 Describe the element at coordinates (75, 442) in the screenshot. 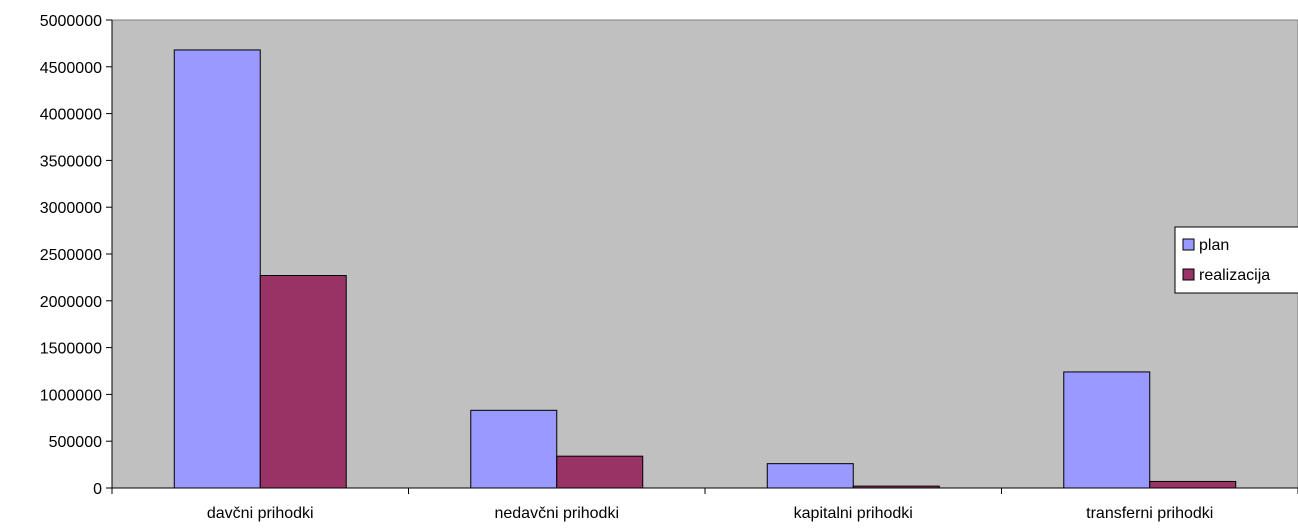

I see `y-tick-label: 500000` at that location.